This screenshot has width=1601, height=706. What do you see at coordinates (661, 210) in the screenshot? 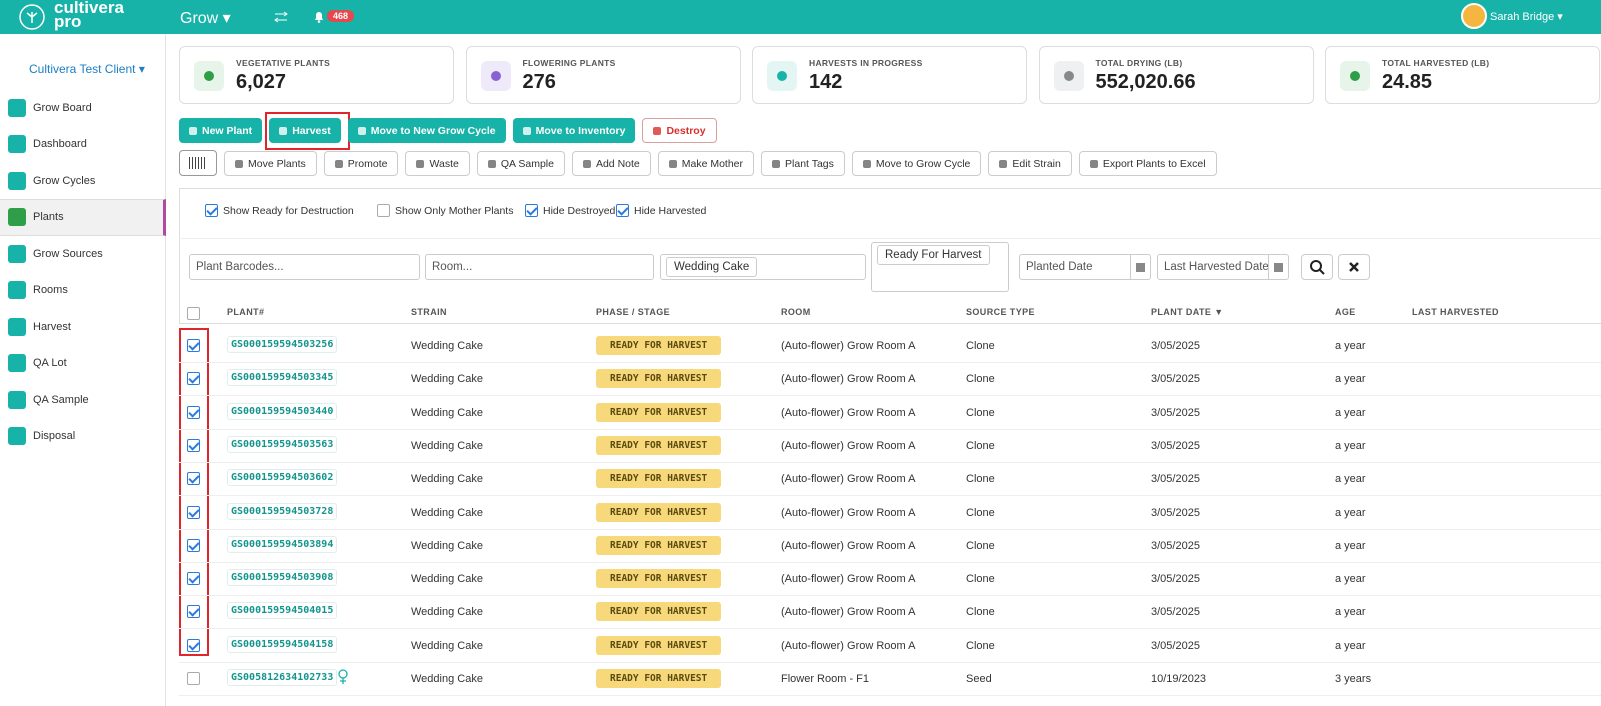
I see `filter-option: Hide Harvested` at bounding box center [661, 210].